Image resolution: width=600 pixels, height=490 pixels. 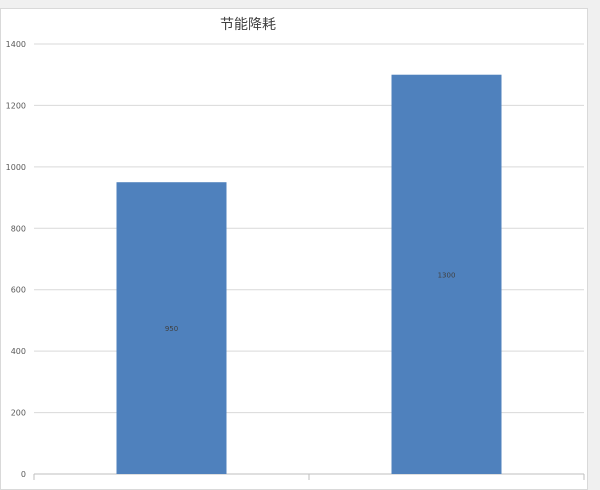 What do you see at coordinates (248, 25) in the screenshot?
I see `chart-title: 节能降耗` at bounding box center [248, 25].